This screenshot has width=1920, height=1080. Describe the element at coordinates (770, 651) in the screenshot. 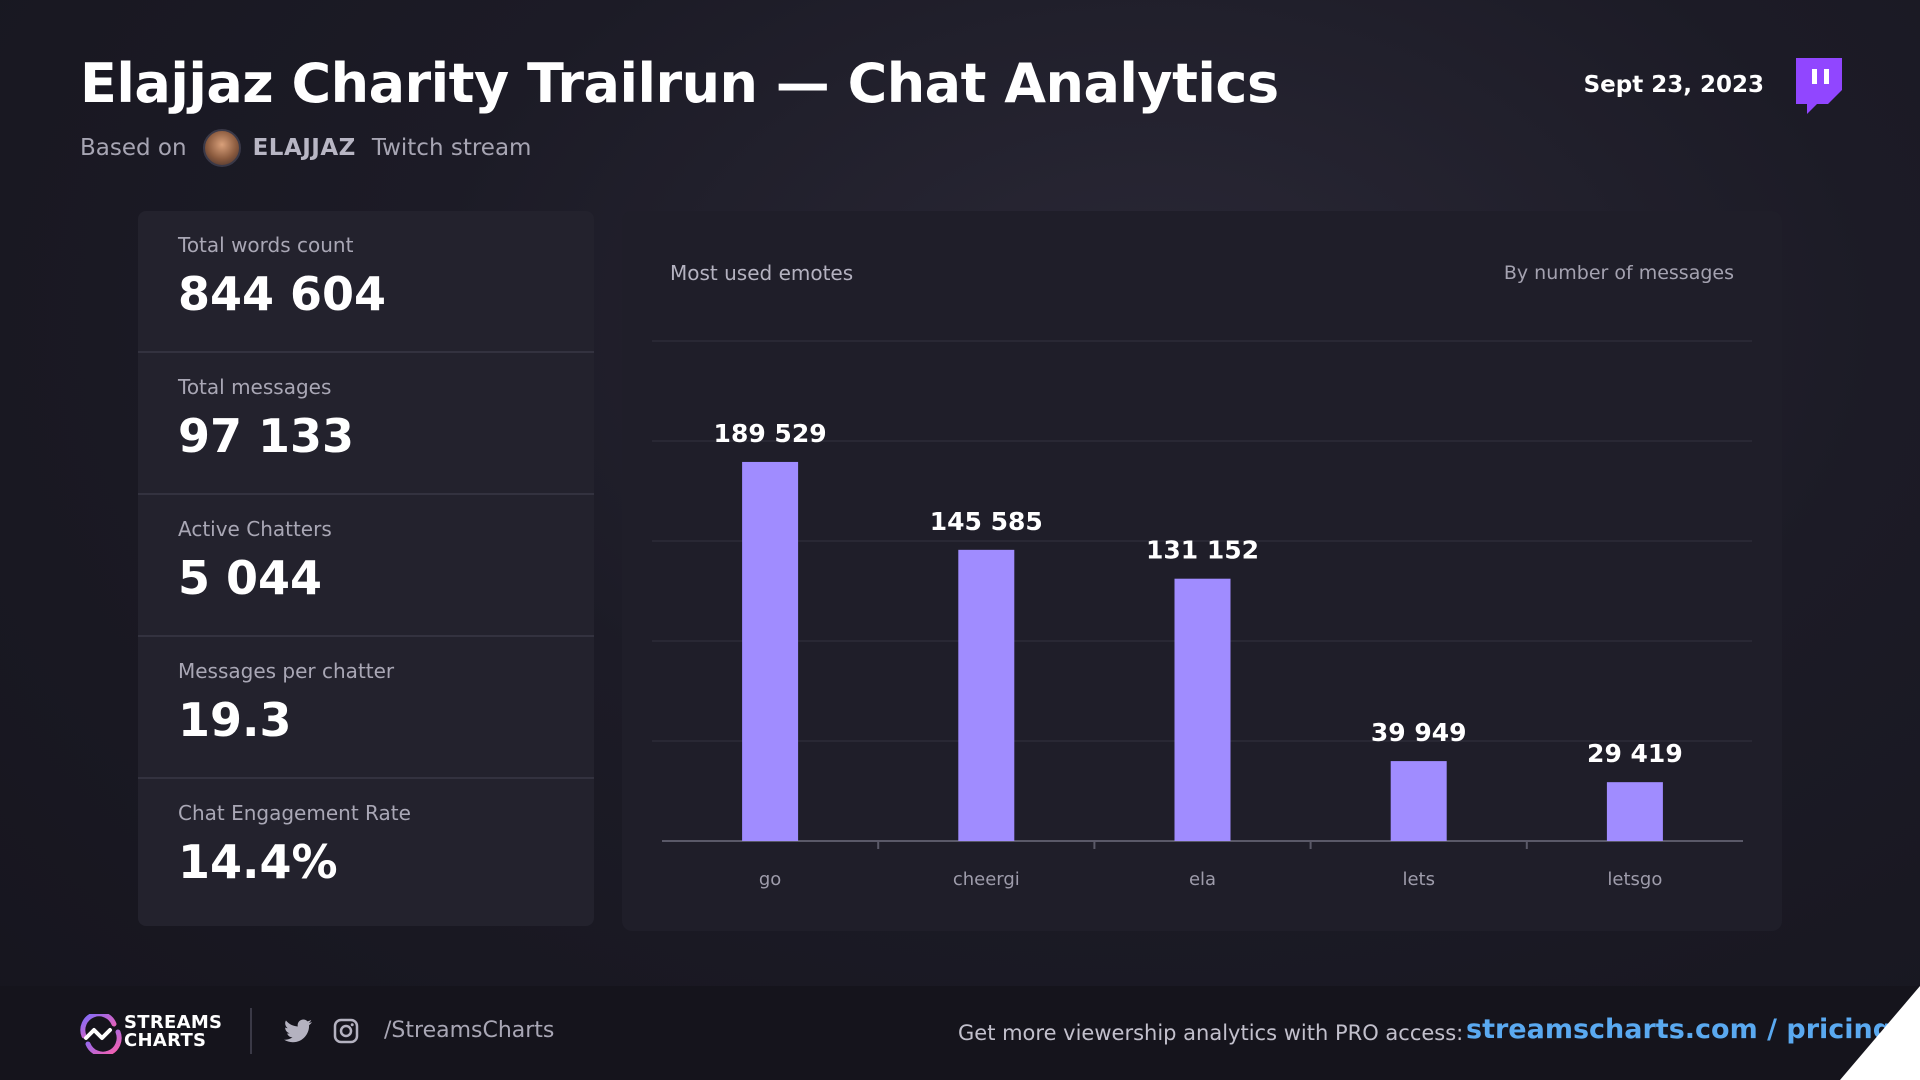

I see `bar-go` at that location.